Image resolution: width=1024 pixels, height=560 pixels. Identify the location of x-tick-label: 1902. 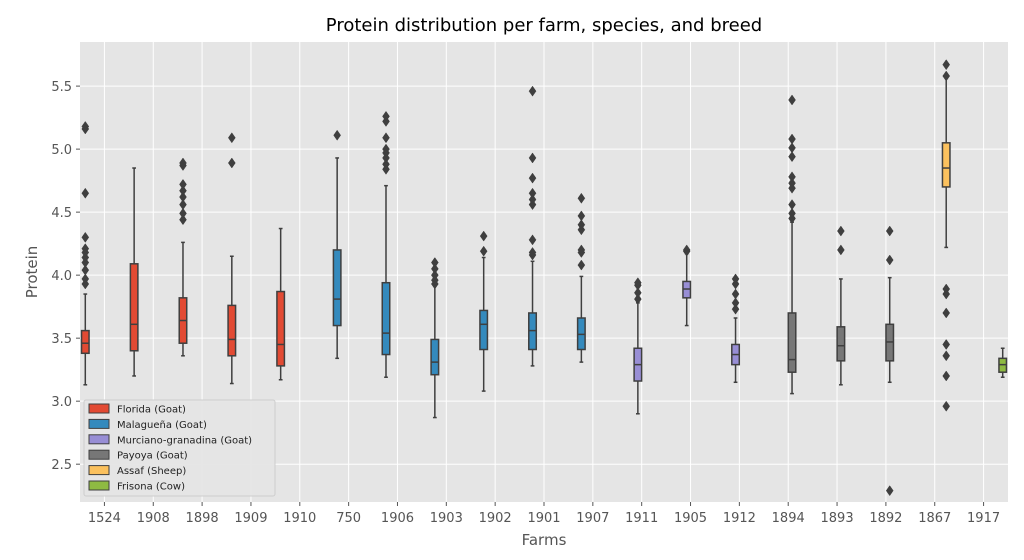
(495, 518).